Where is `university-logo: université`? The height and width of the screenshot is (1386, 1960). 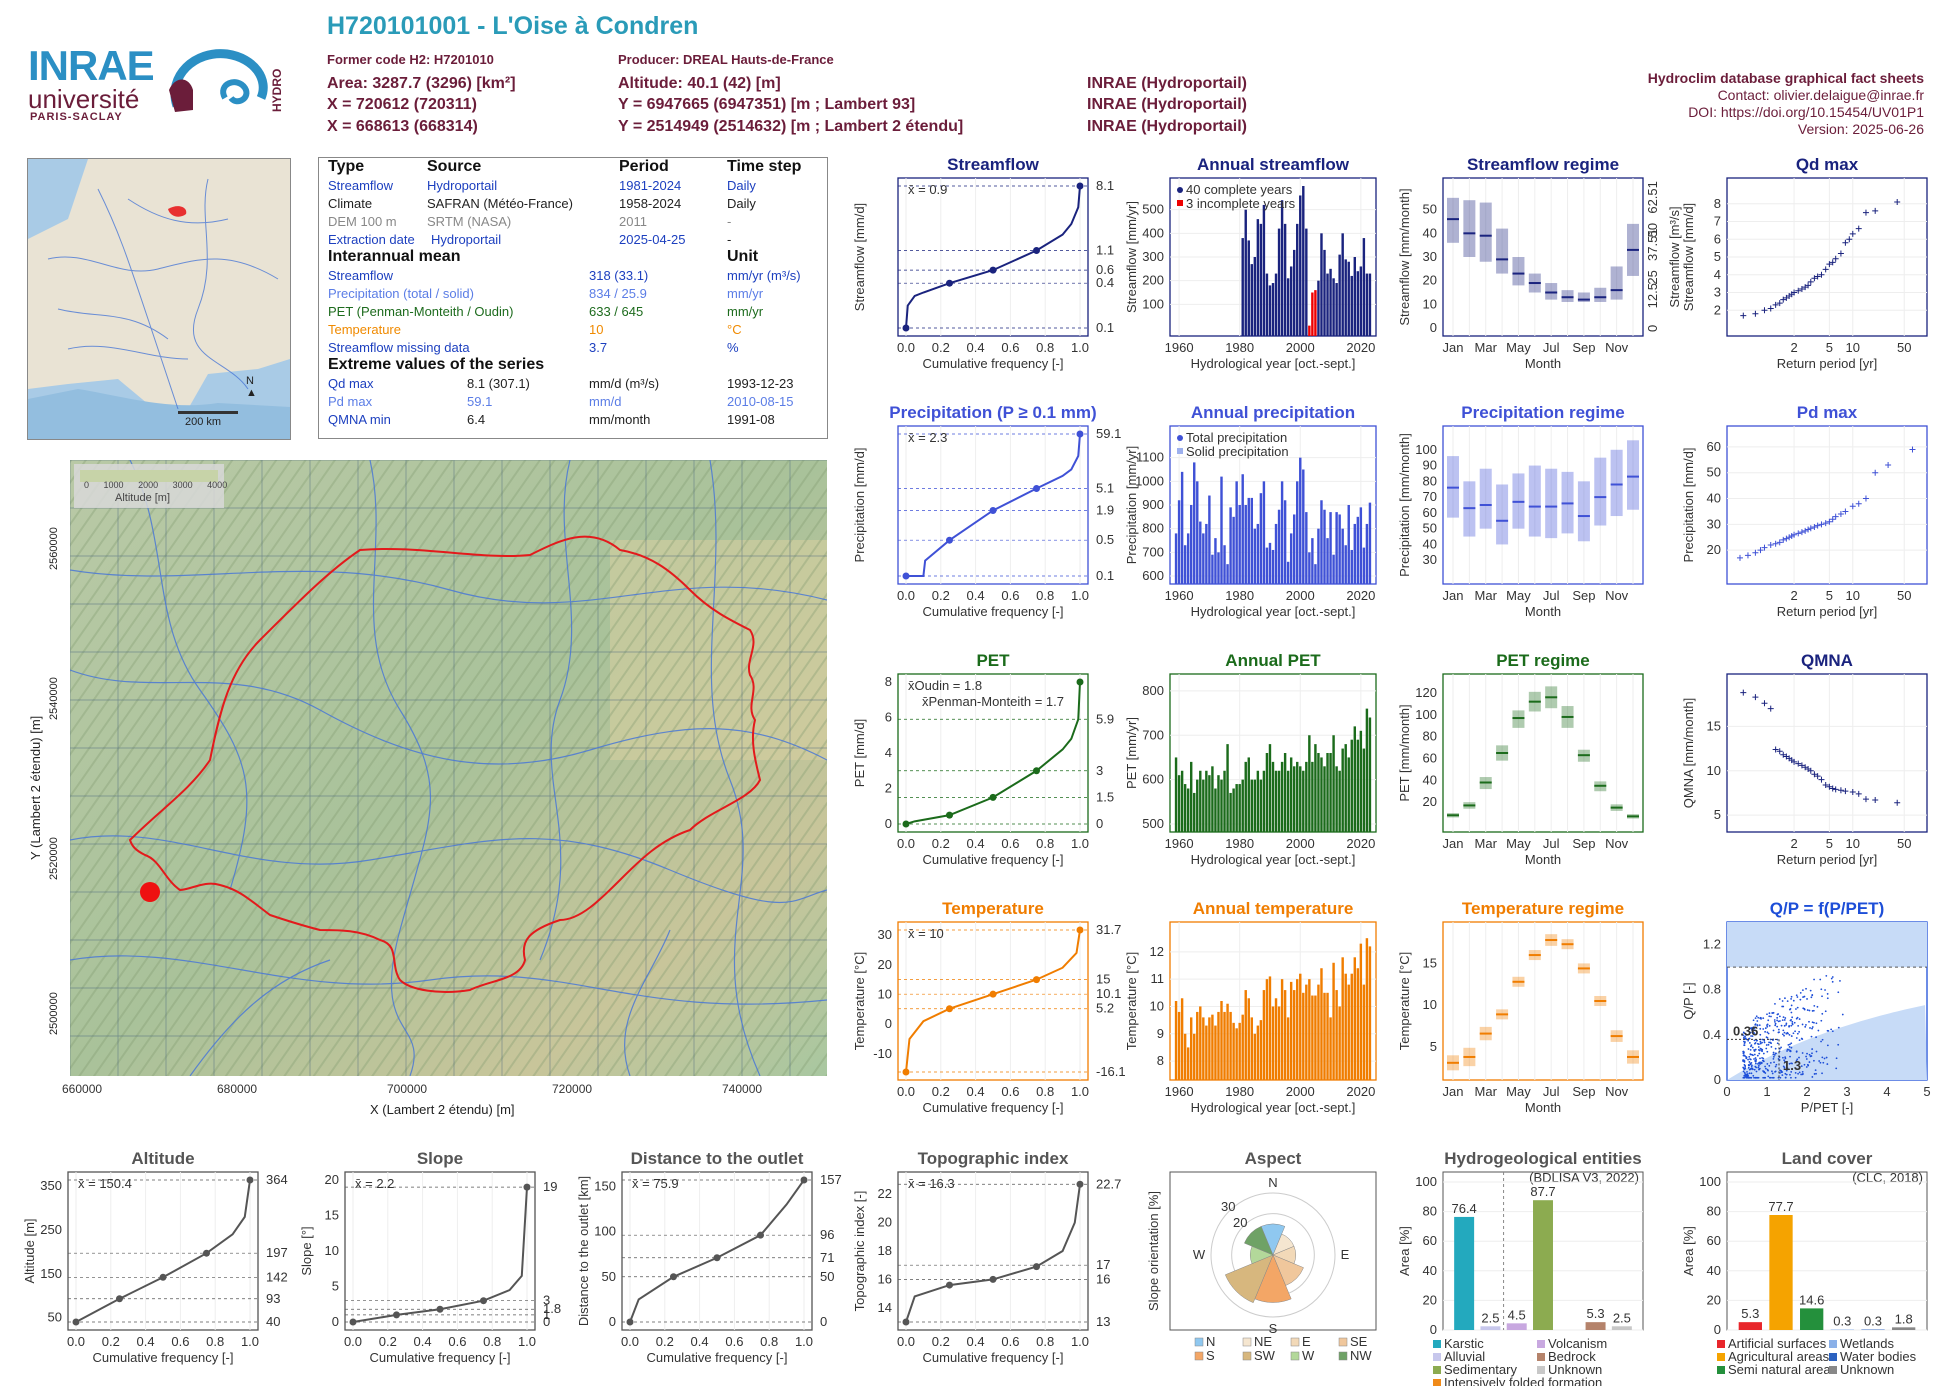 university-logo: université is located at coordinates (84, 99).